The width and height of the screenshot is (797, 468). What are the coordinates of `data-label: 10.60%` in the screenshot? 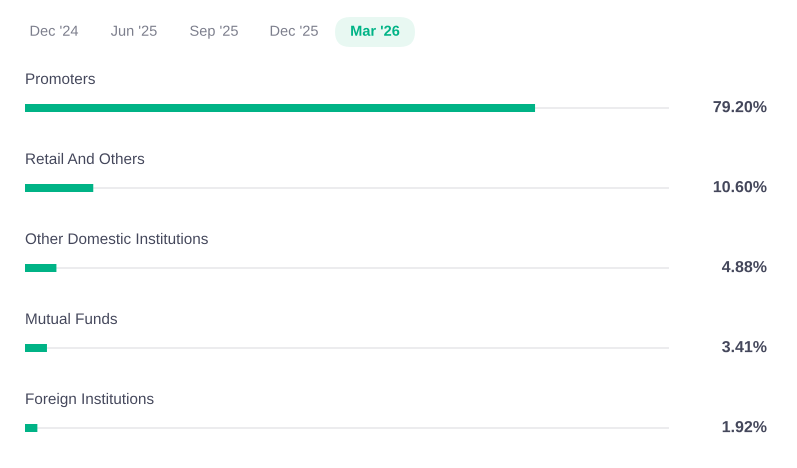 It's located at (740, 186).